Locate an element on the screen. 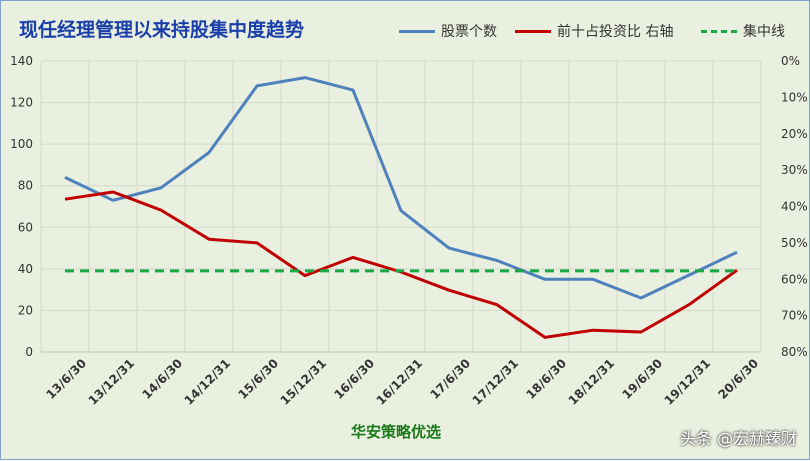  x-tick-label: 16/12/31 is located at coordinates (400, 382).